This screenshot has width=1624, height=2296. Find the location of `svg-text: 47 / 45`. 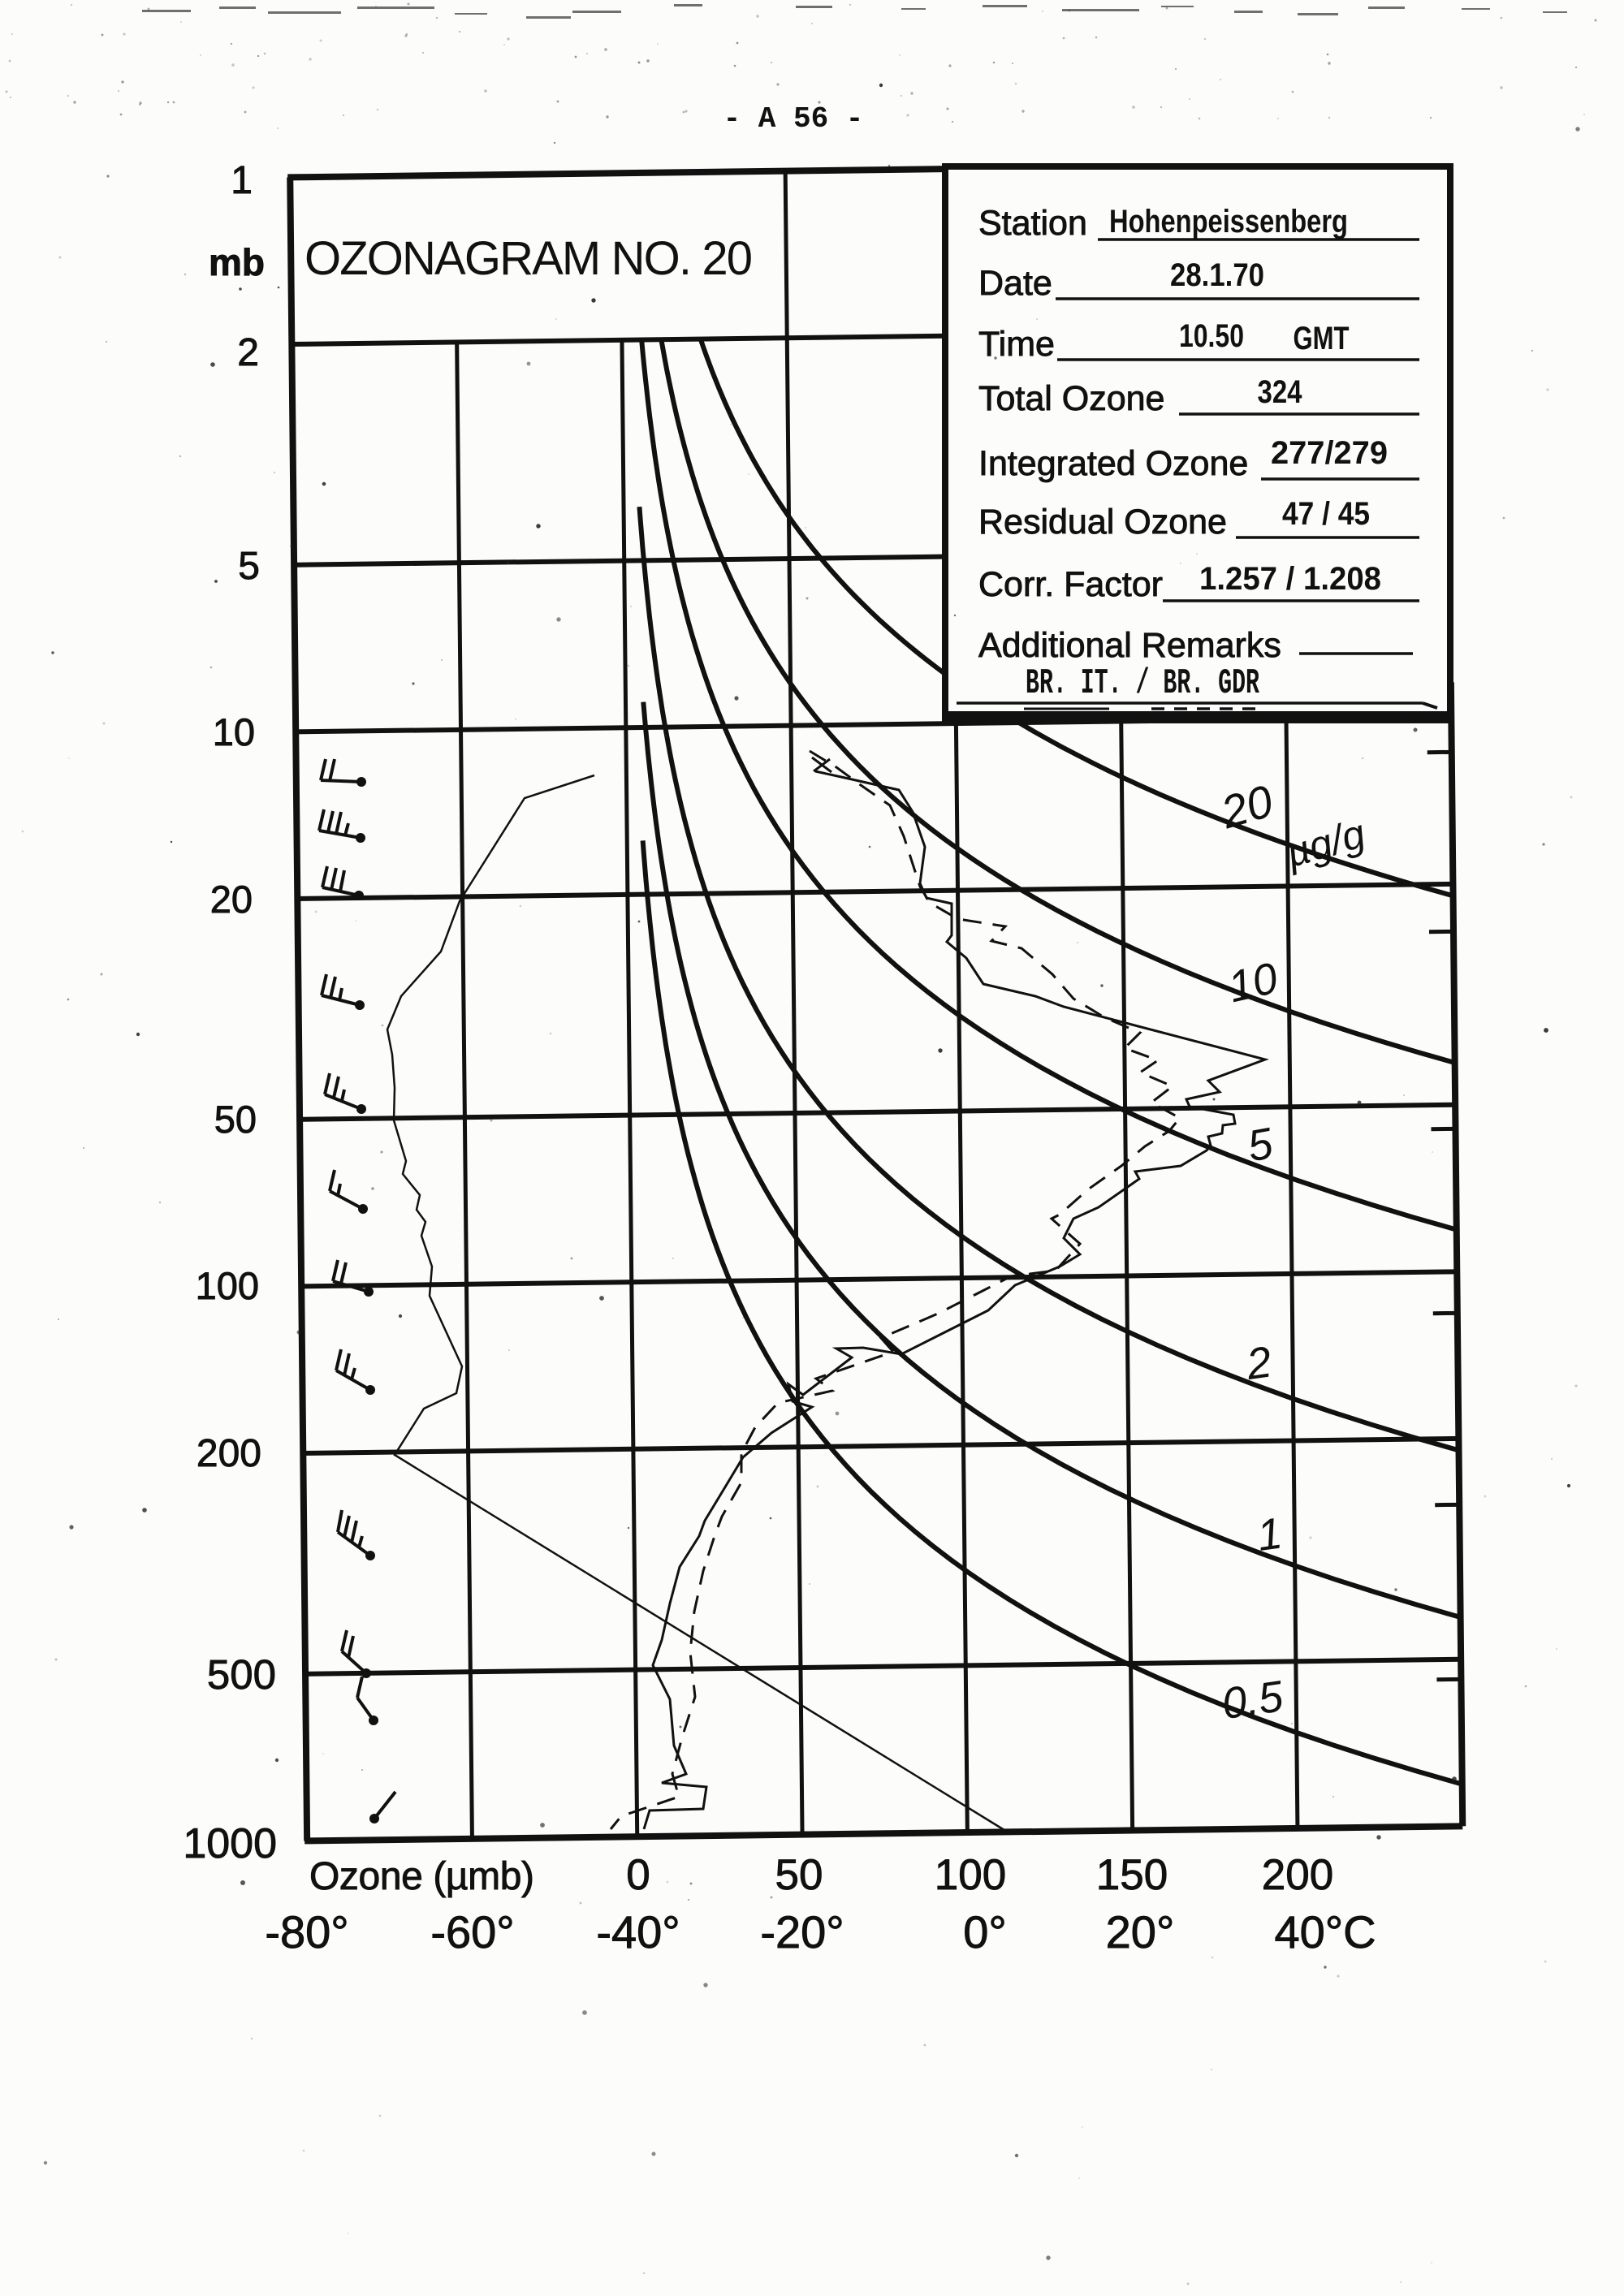

svg-text: 47 / 45 is located at coordinates (1326, 514).